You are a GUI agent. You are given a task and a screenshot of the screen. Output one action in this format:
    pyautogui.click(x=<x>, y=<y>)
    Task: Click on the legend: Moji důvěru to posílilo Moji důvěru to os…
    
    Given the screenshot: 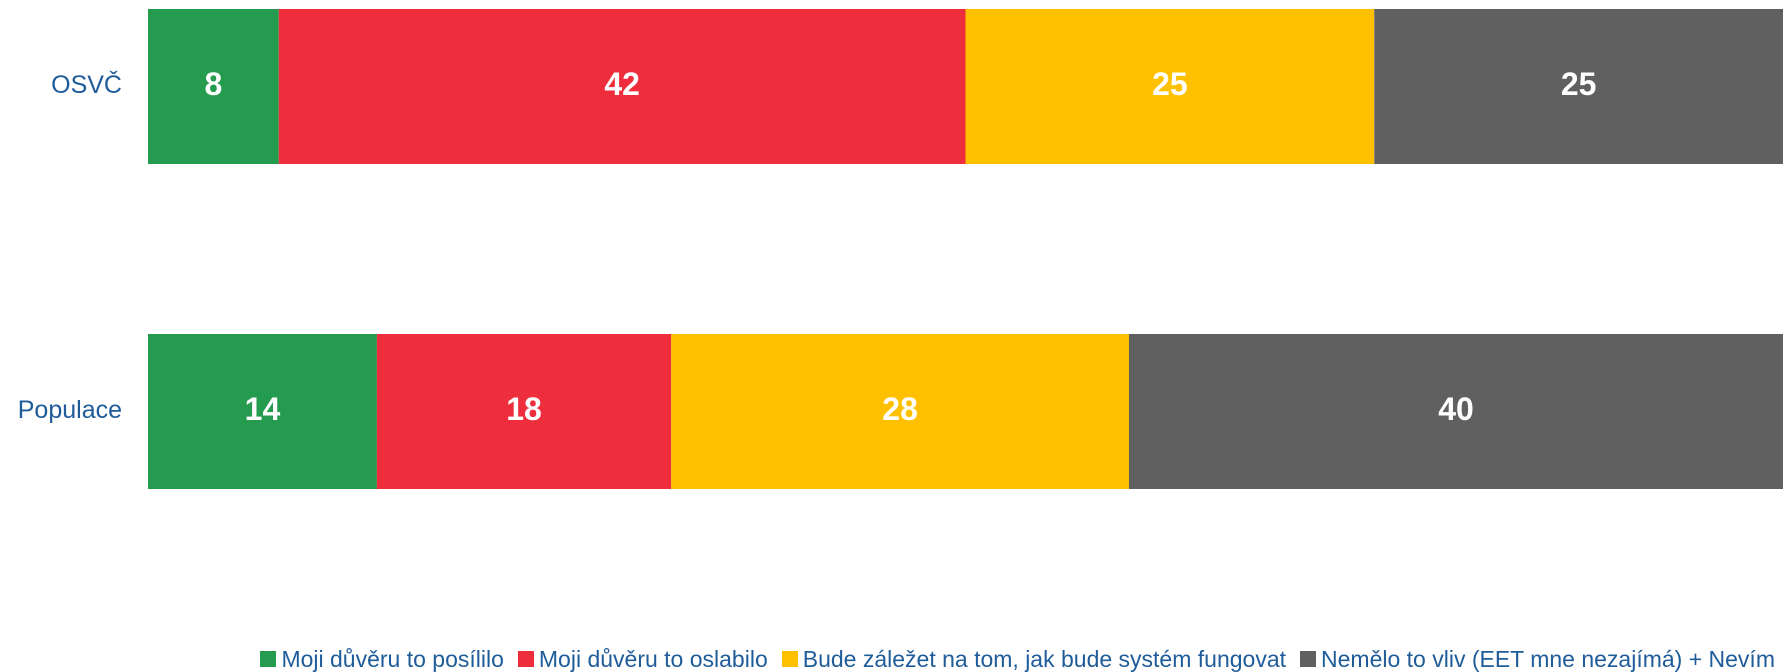 What is the action you would take?
    pyautogui.click(x=887, y=658)
    